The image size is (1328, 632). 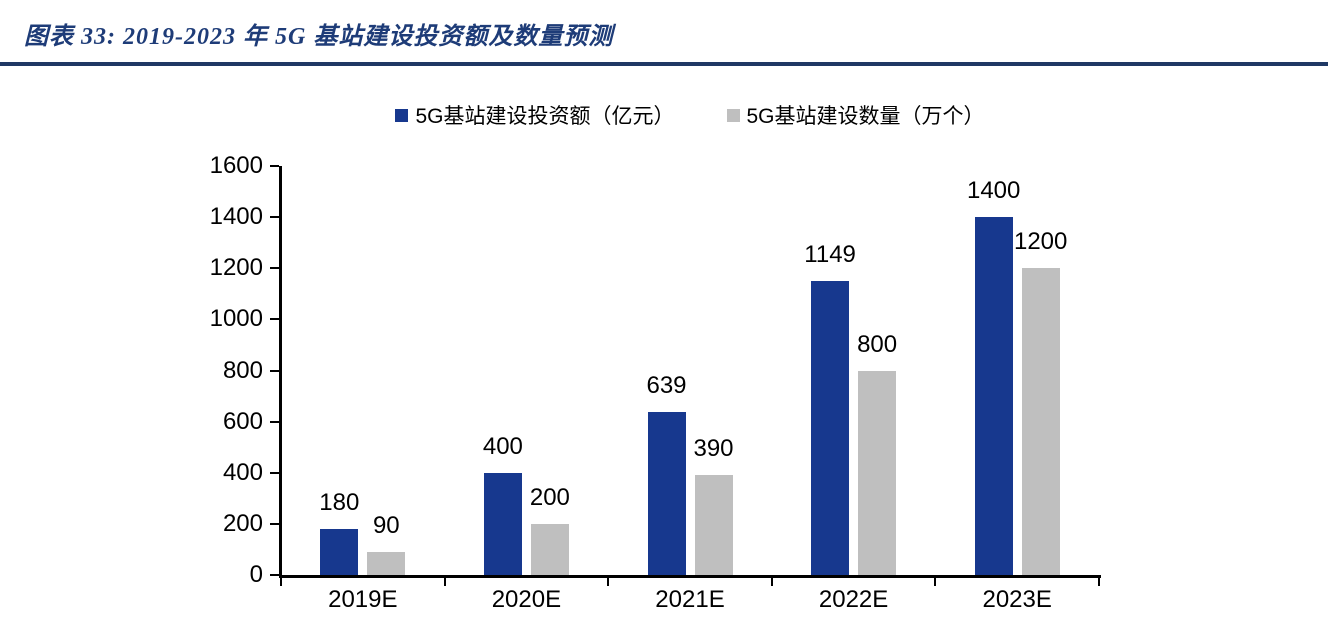 What do you see at coordinates (877, 344) in the screenshot?
I see `bar-value-label: 800` at bounding box center [877, 344].